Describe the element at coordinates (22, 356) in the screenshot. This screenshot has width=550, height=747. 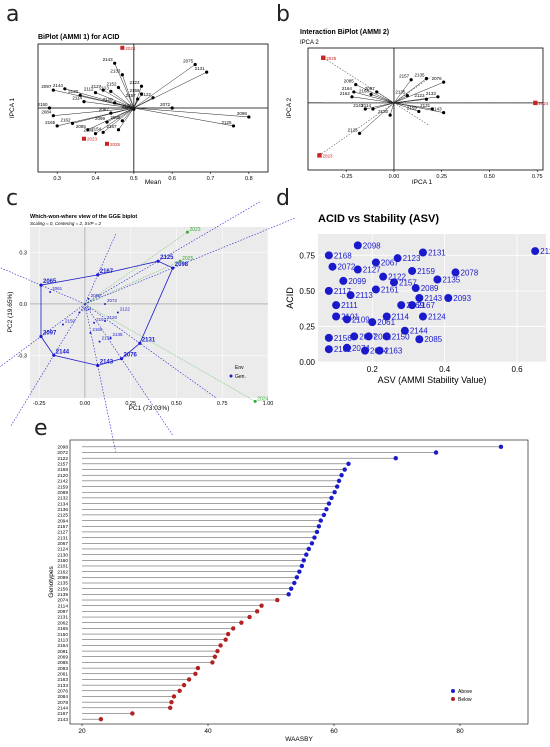
I see `panel-c-ytick-label: -0.3` at that location.